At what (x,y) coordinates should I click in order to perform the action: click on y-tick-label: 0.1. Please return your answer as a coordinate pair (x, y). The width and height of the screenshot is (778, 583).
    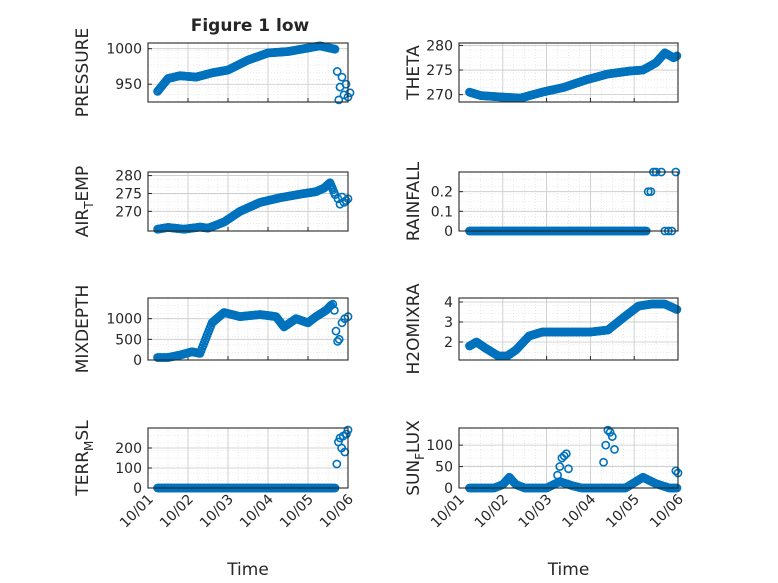
    Looking at the image, I should click on (442, 212).